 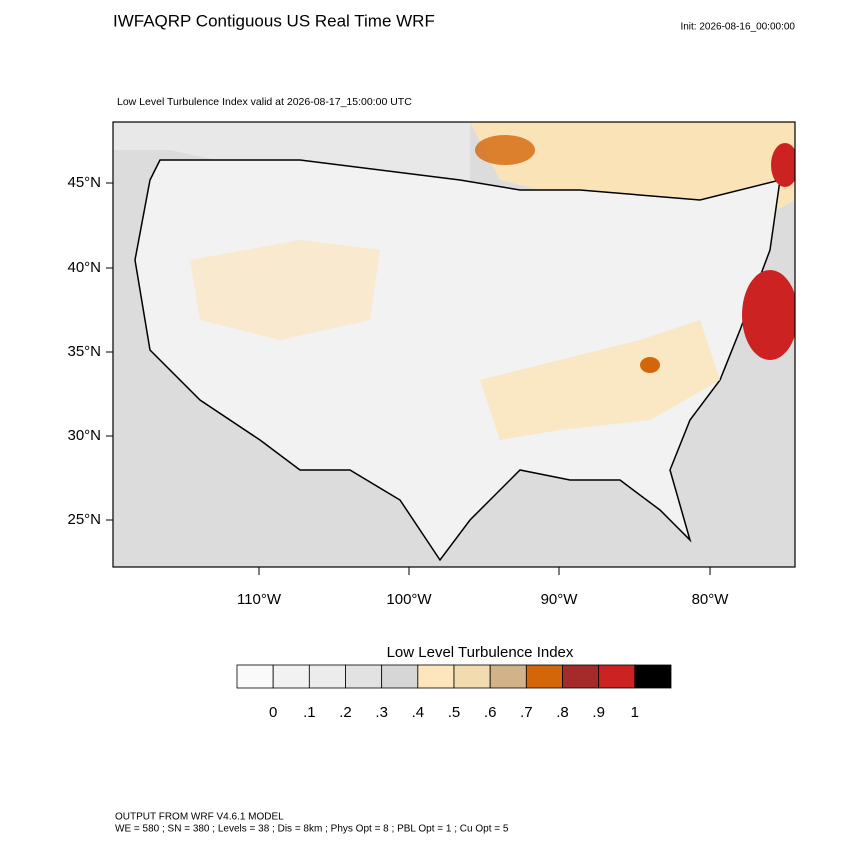 What do you see at coordinates (768, 315) in the screenshot?
I see `ocean-turbulence` at bounding box center [768, 315].